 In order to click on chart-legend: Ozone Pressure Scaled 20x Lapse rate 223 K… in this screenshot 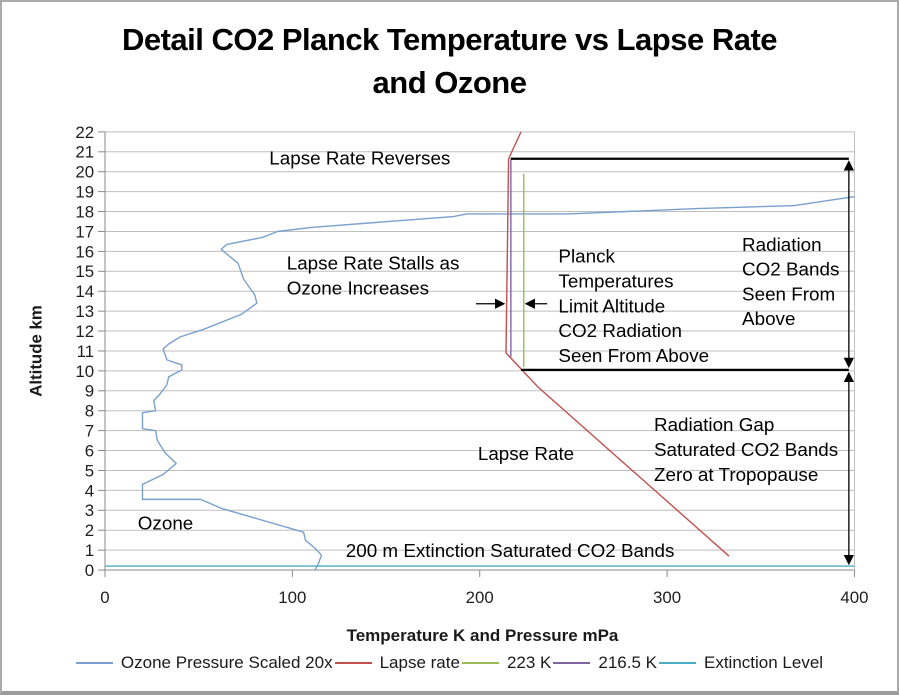, I will do `click(449, 663)`.